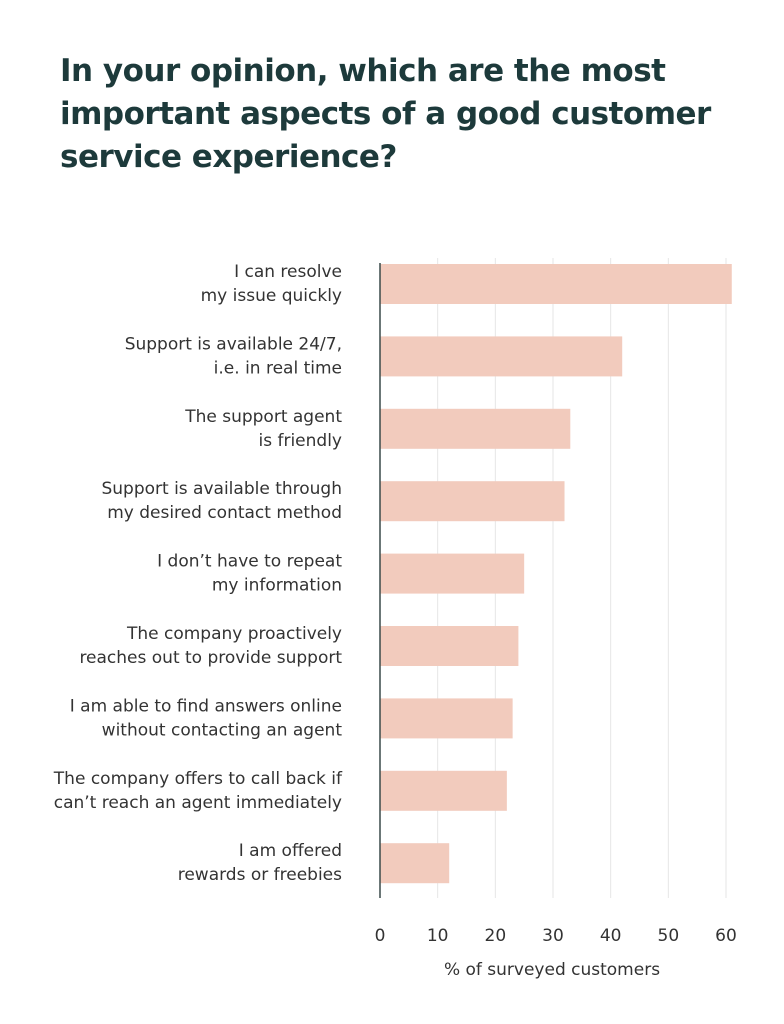 The height and width of the screenshot is (1024, 784). I want to click on chart-title: In your opinion, which are the most, so click(363, 71).